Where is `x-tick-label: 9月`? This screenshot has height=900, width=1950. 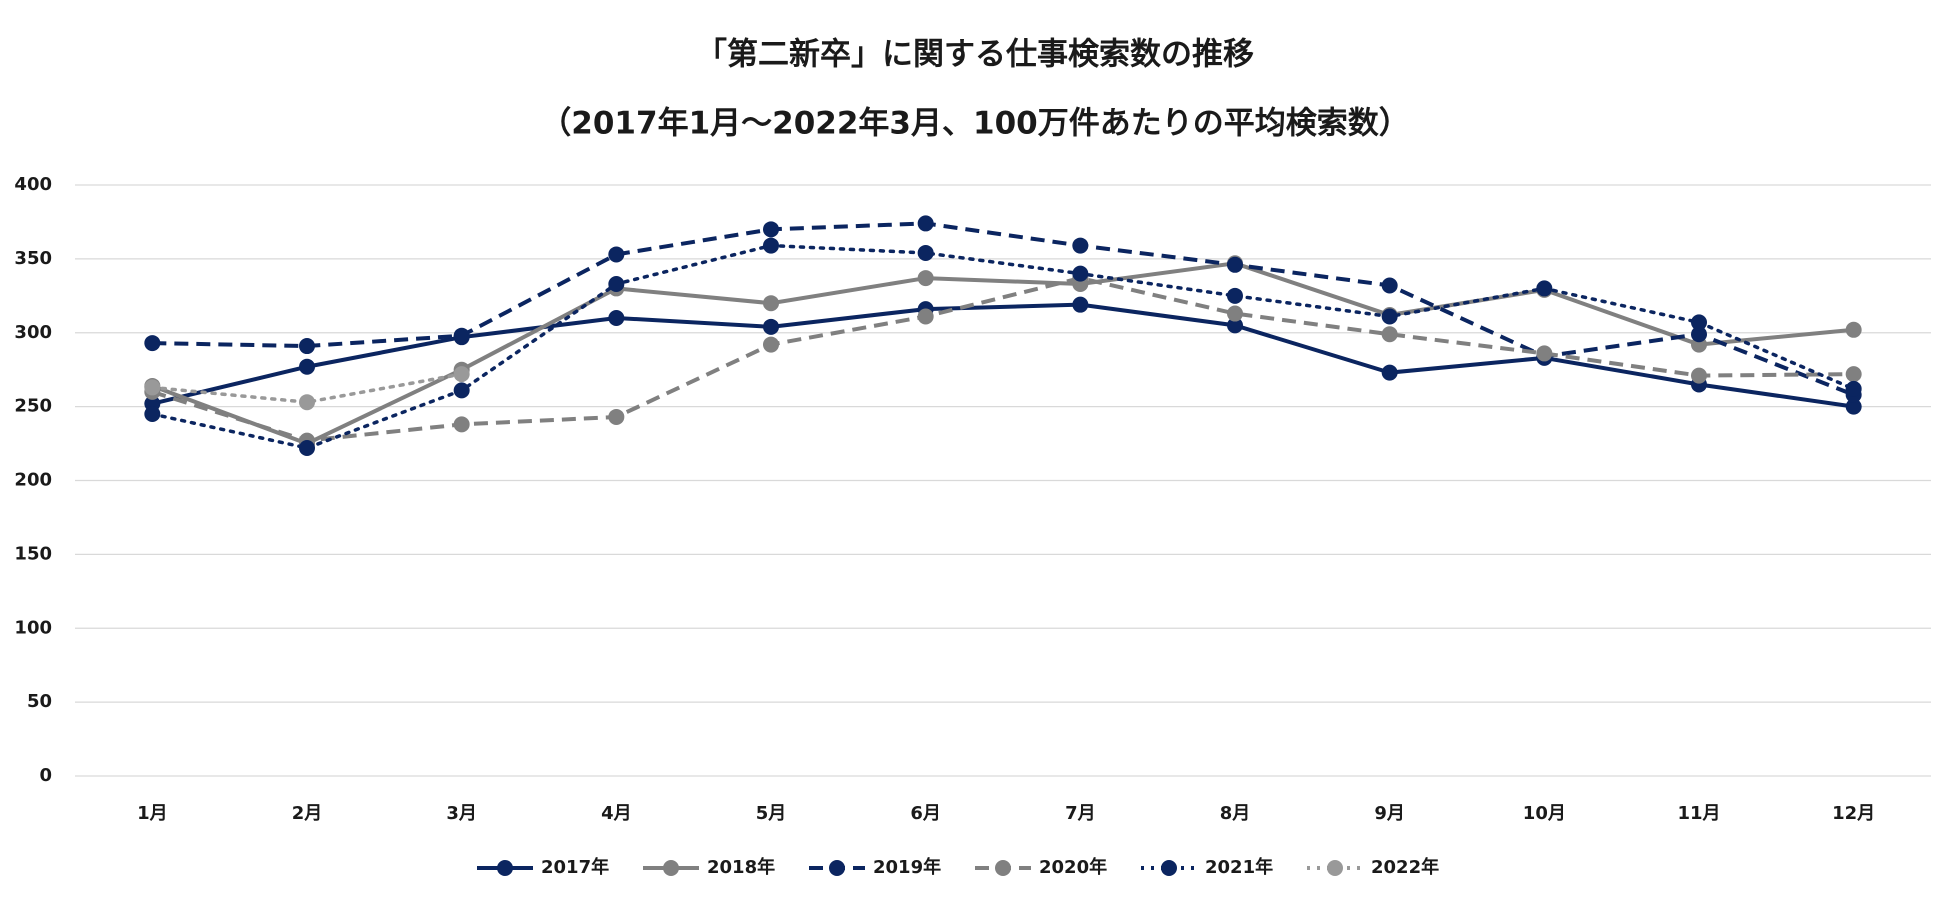
x-tick-label: 9月 is located at coordinates (1389, 813).